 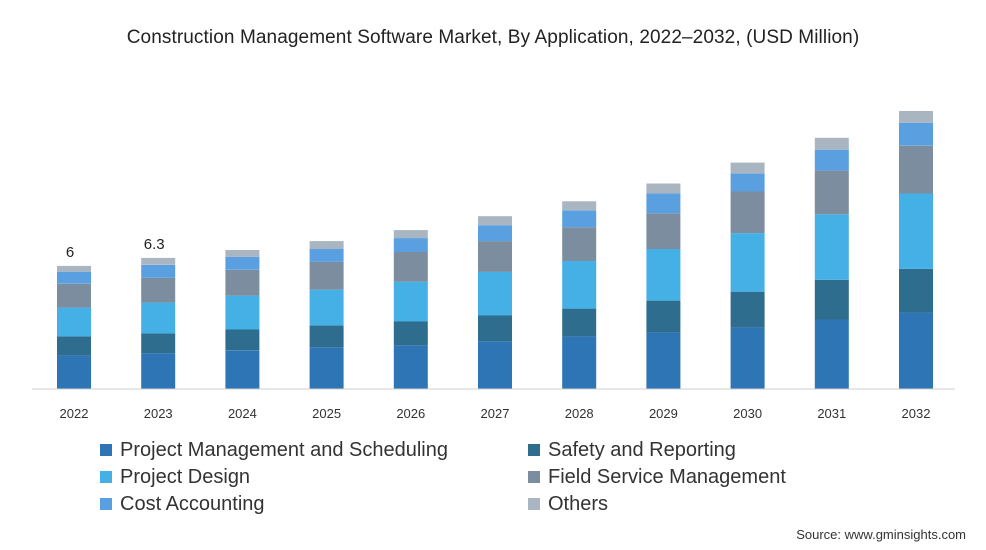 I want to click on x-tick-label-2029: 2029, so click(x=663, y=413).